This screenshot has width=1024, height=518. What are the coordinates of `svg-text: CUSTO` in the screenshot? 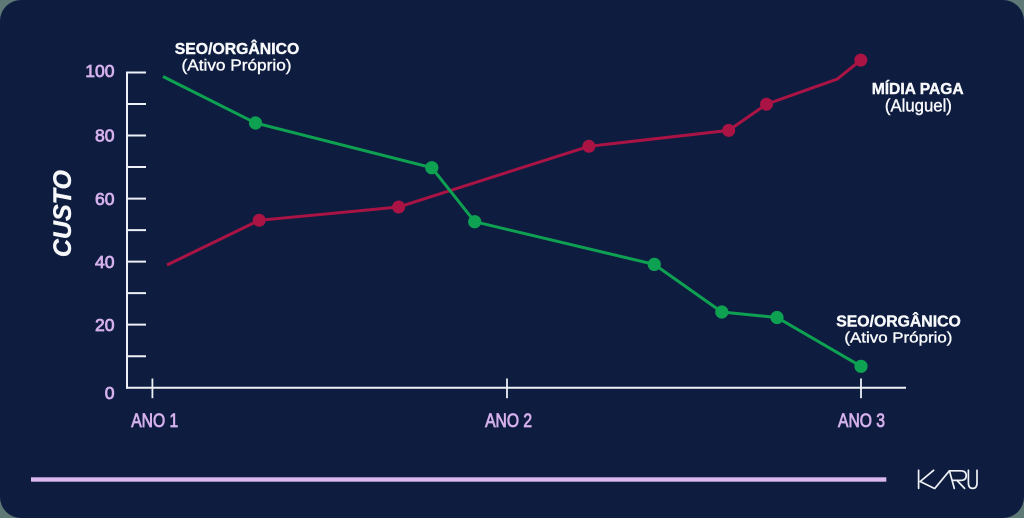 It's located at (63, 214).